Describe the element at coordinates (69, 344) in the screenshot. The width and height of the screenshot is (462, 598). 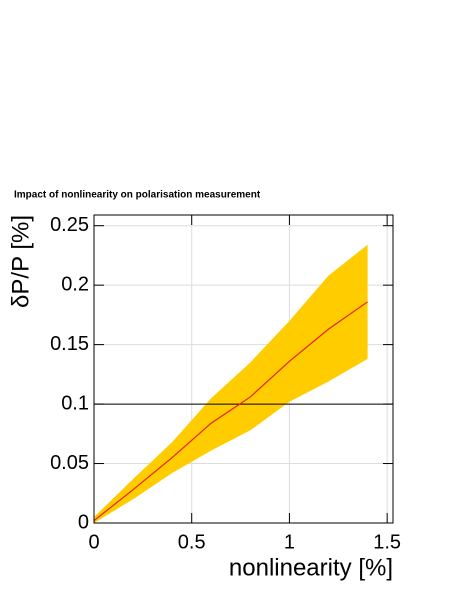
I see `y-tick-label: 0.15` at that location.